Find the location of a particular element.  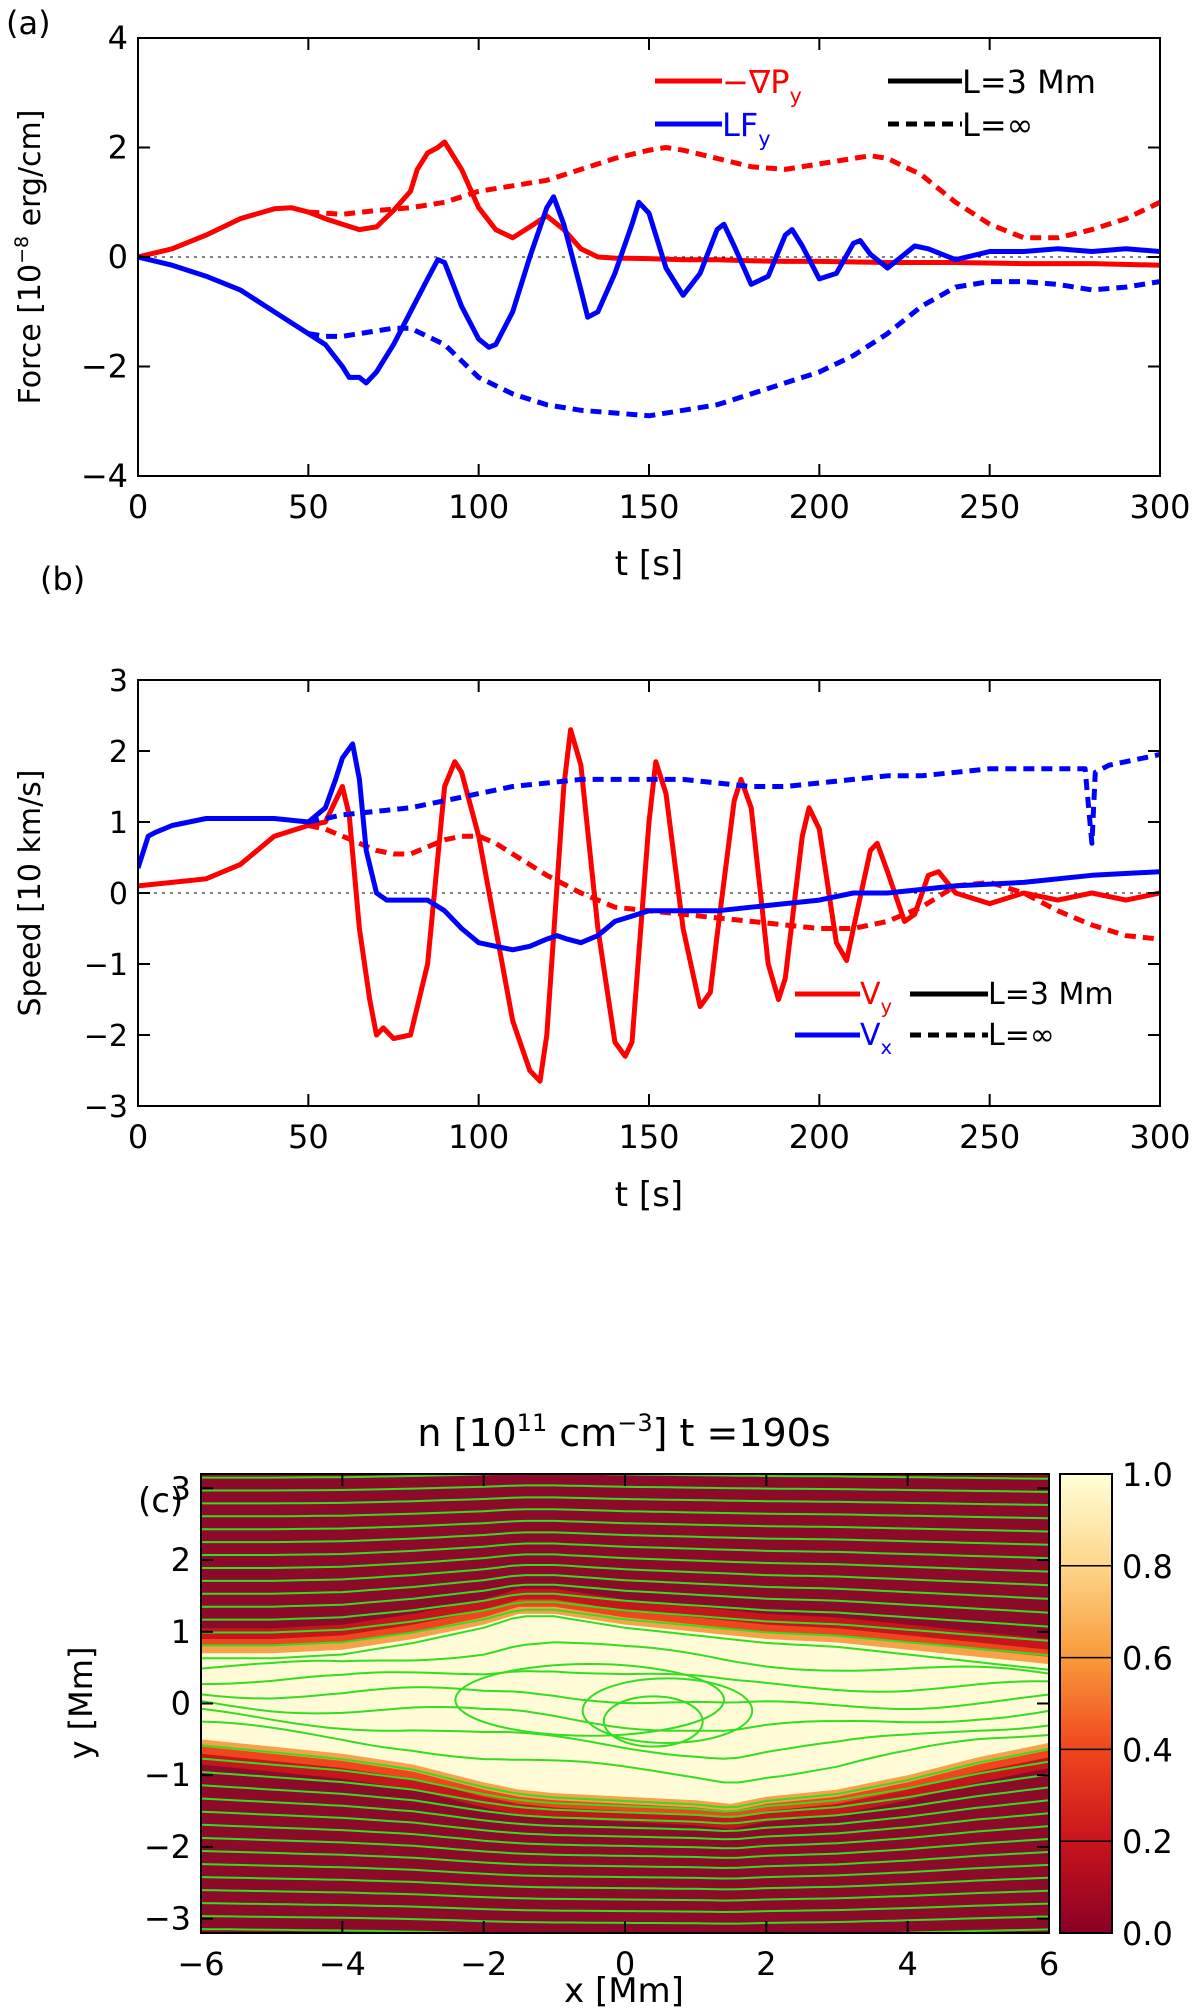

panel-a-ytick-label: −4 is located at coordinates (104, 476).